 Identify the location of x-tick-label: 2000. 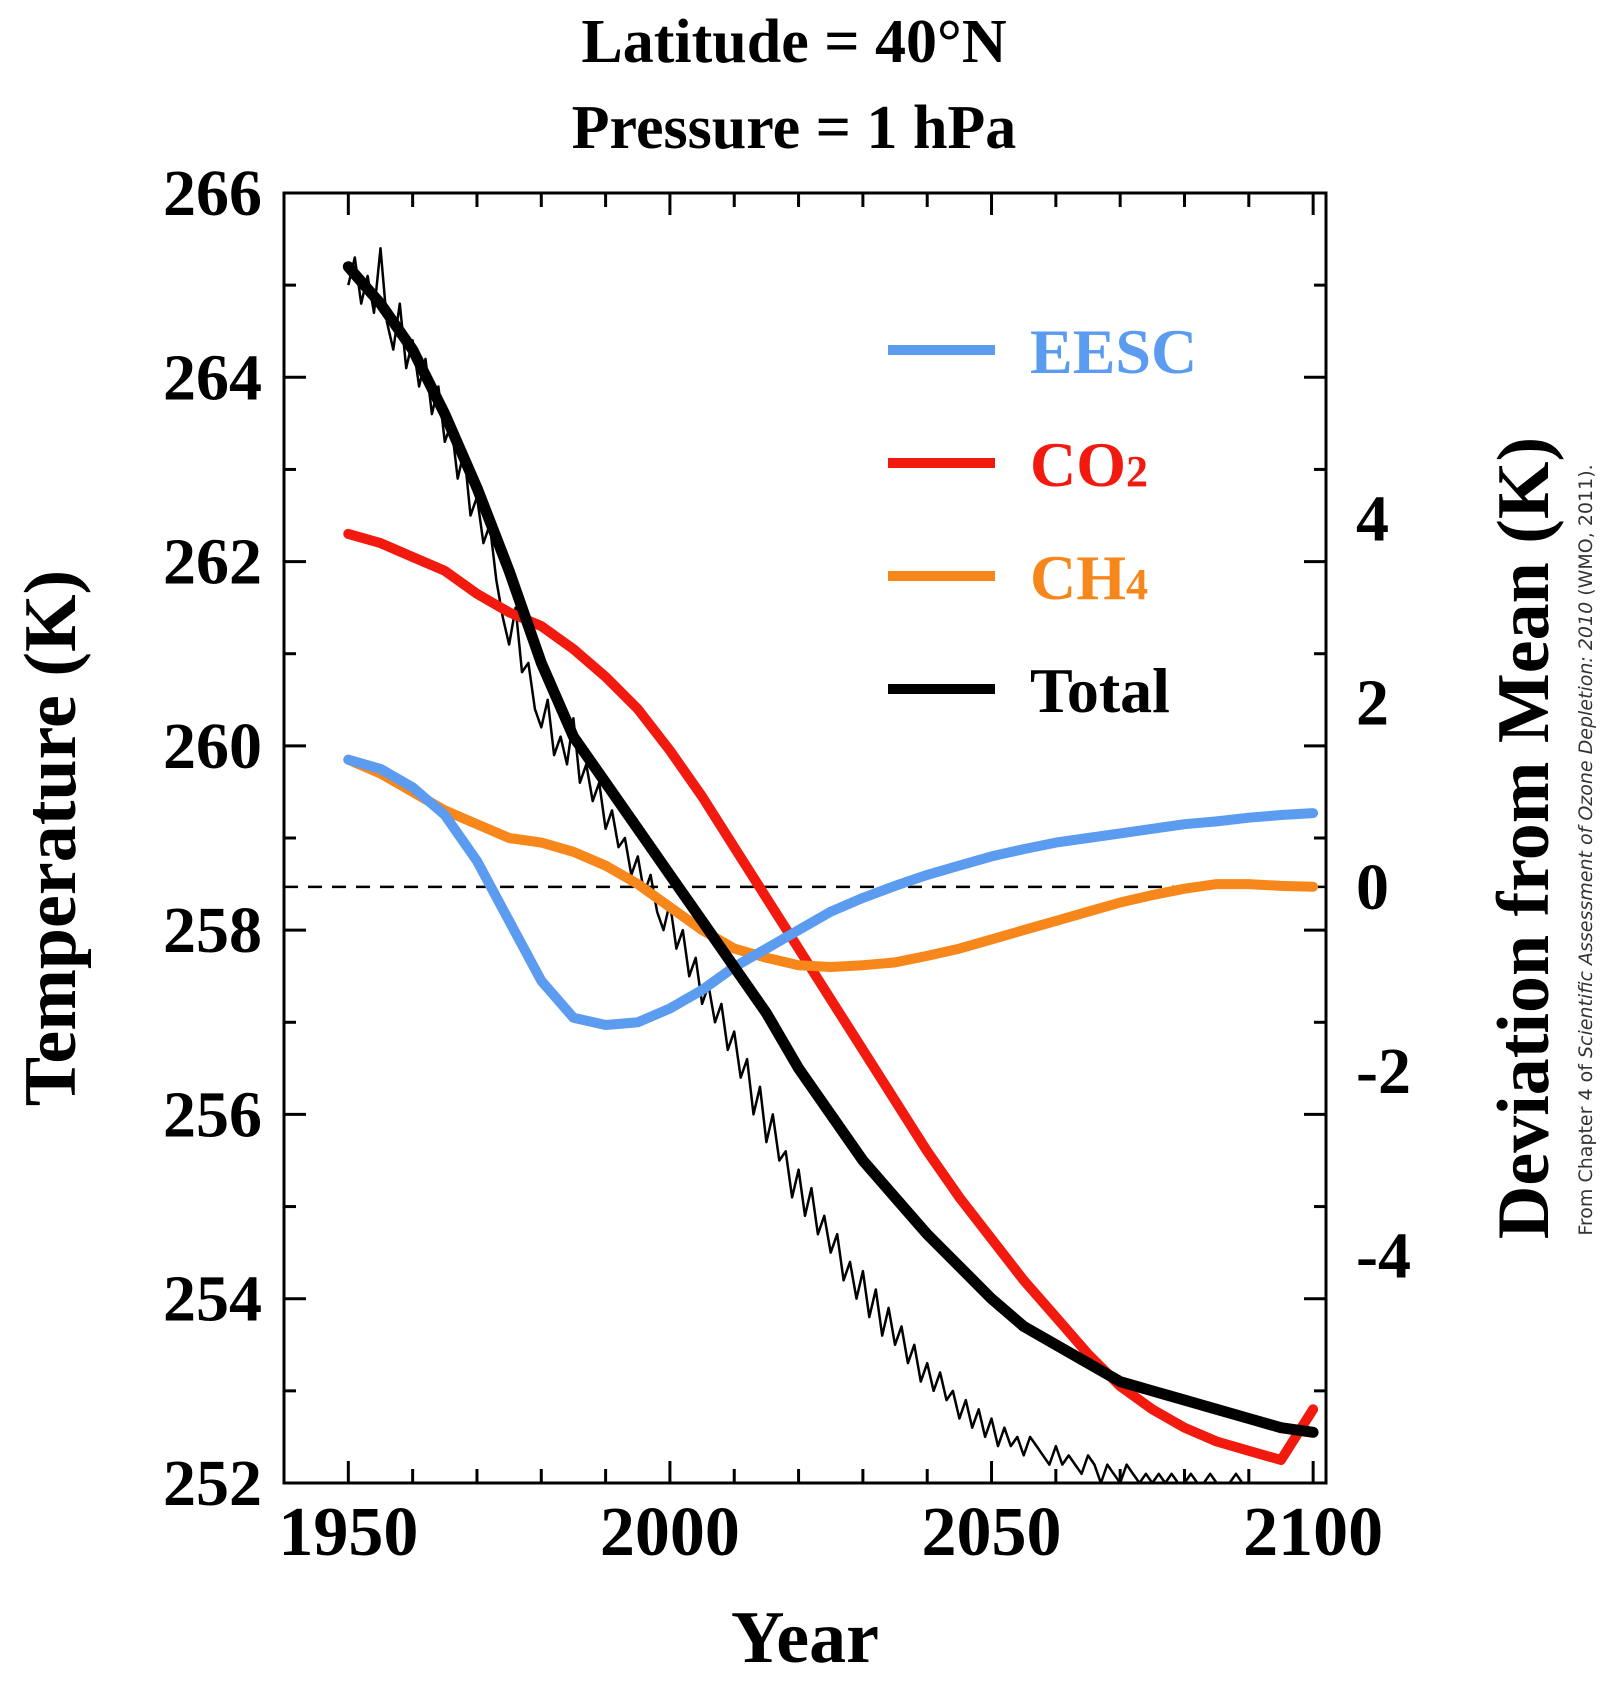
(670, 1532).